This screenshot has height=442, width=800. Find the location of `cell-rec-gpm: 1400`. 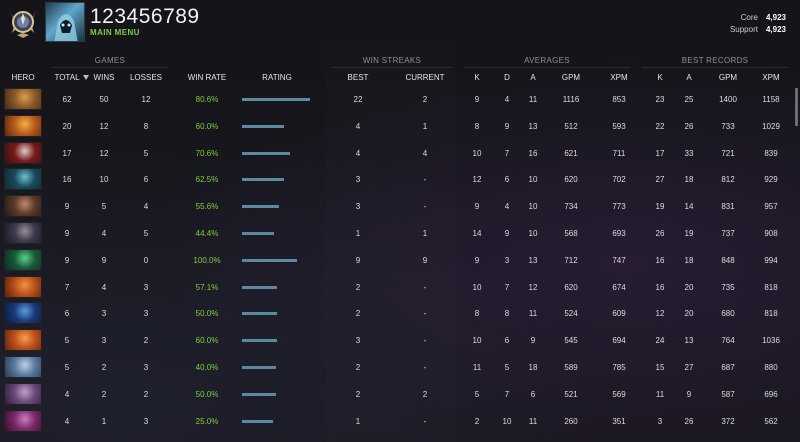

cell-rec-gpm: 1400 is located at coordinates (728, 99).